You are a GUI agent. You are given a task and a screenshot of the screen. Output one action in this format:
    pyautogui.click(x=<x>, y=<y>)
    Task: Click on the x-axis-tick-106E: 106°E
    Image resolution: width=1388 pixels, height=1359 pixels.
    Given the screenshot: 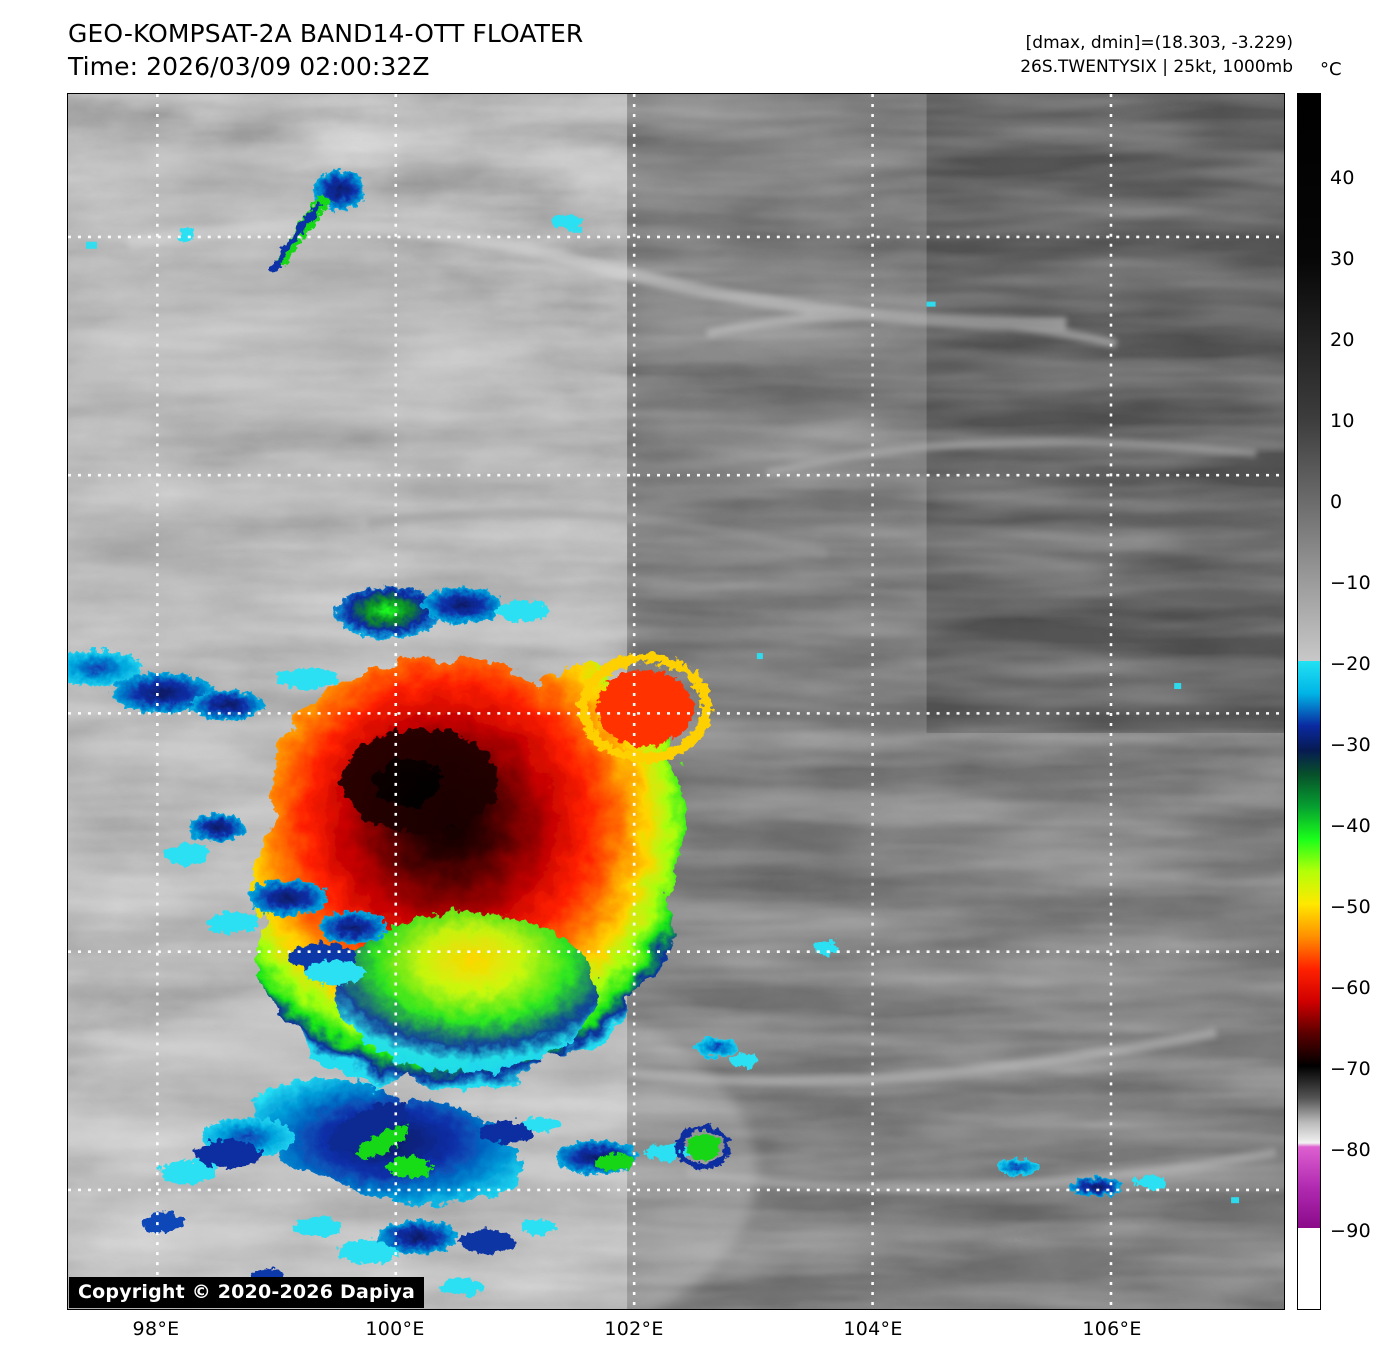 What is the action you would take?
    pyautogui.click(x=1112, y=1329)
    